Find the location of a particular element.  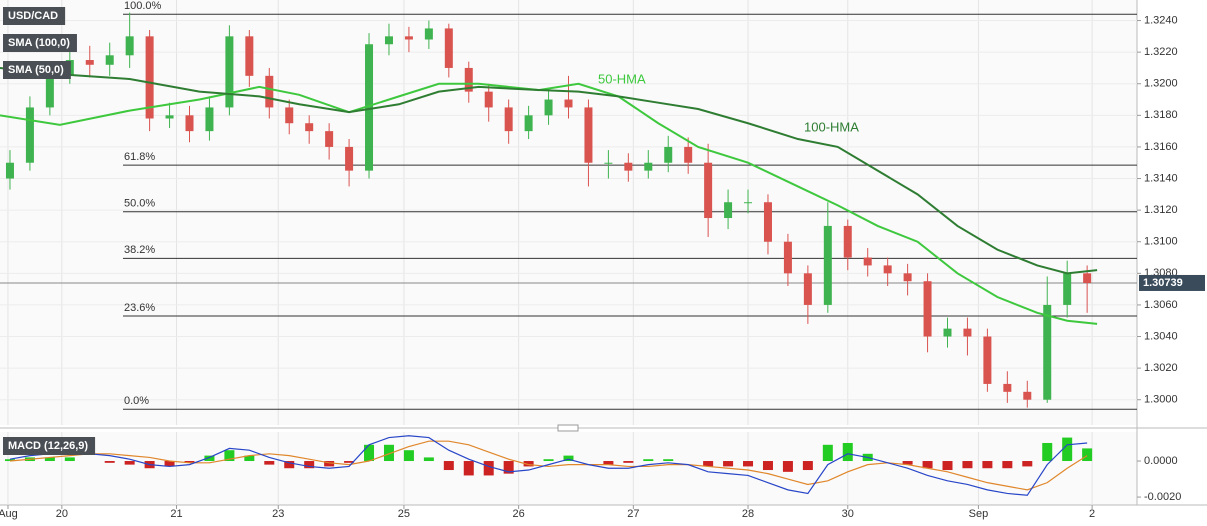

x-tick-label: 20 is located at coordinates (62, 514).